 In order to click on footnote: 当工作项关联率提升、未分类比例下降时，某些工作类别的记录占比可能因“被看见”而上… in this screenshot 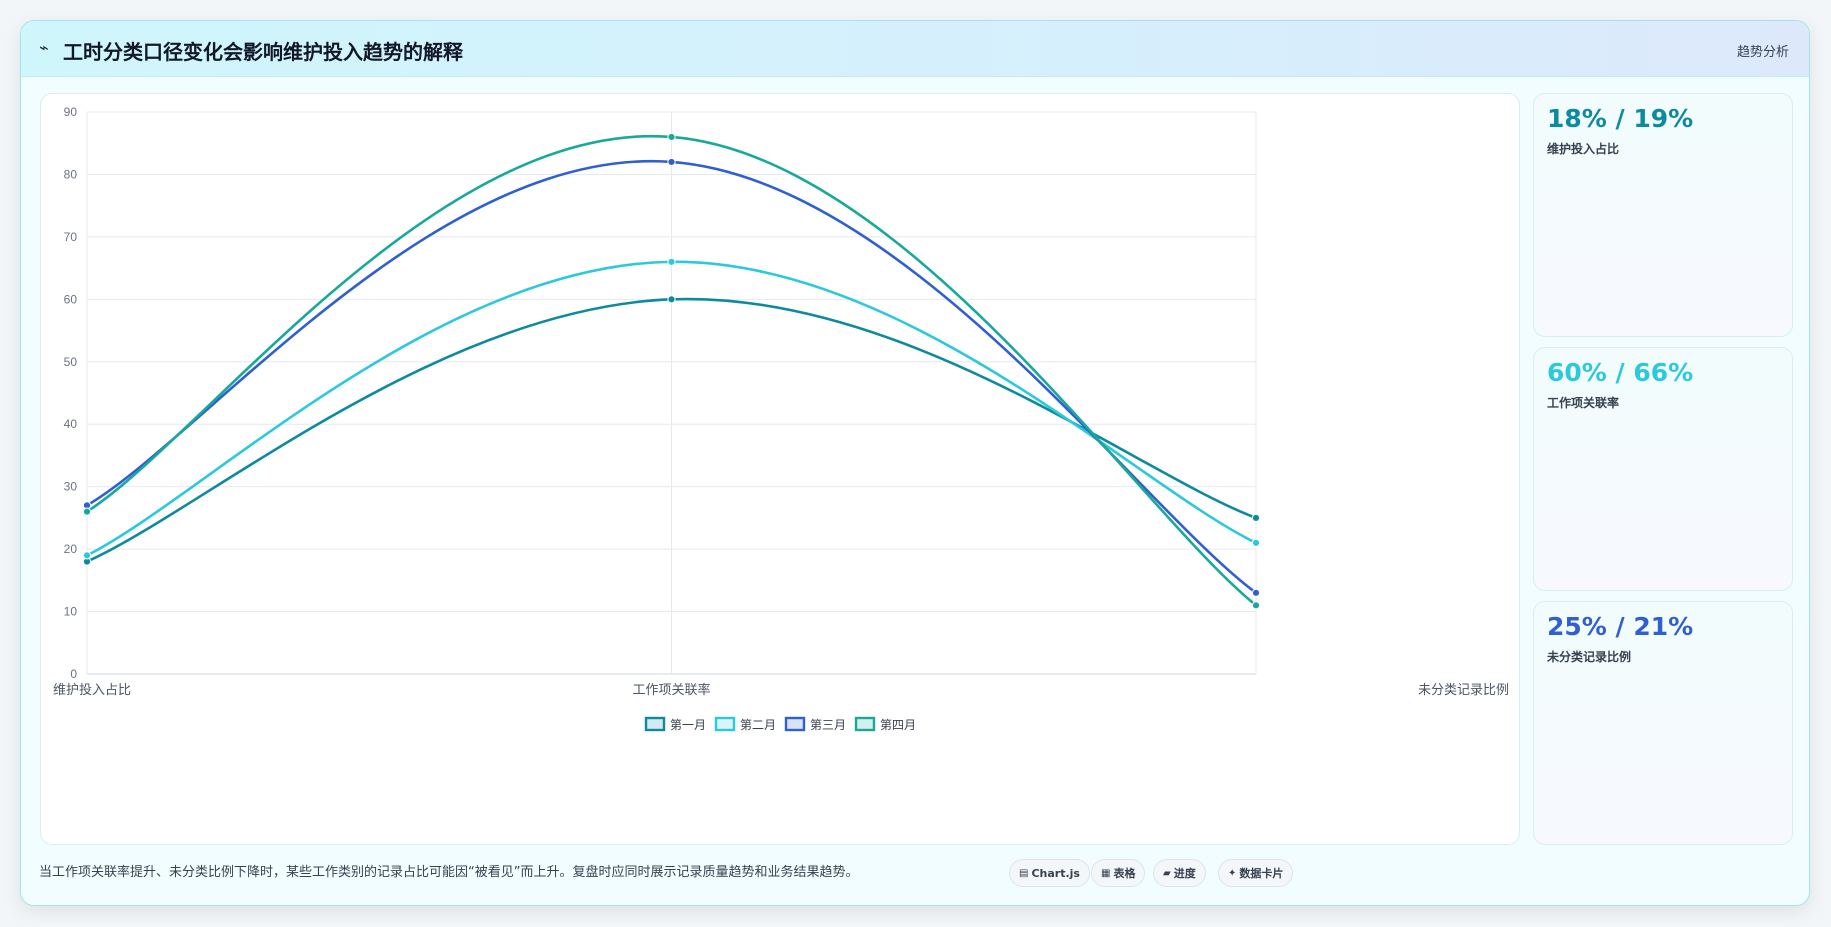, I will do `click(449, 872)`.